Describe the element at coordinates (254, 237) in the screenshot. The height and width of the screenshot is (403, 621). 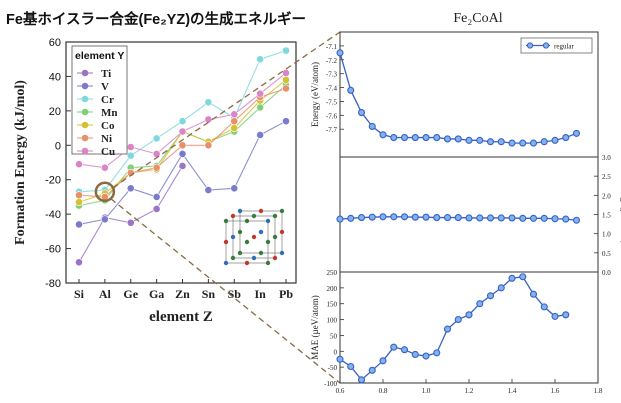
I see `crystal-structure-icon` at that location.